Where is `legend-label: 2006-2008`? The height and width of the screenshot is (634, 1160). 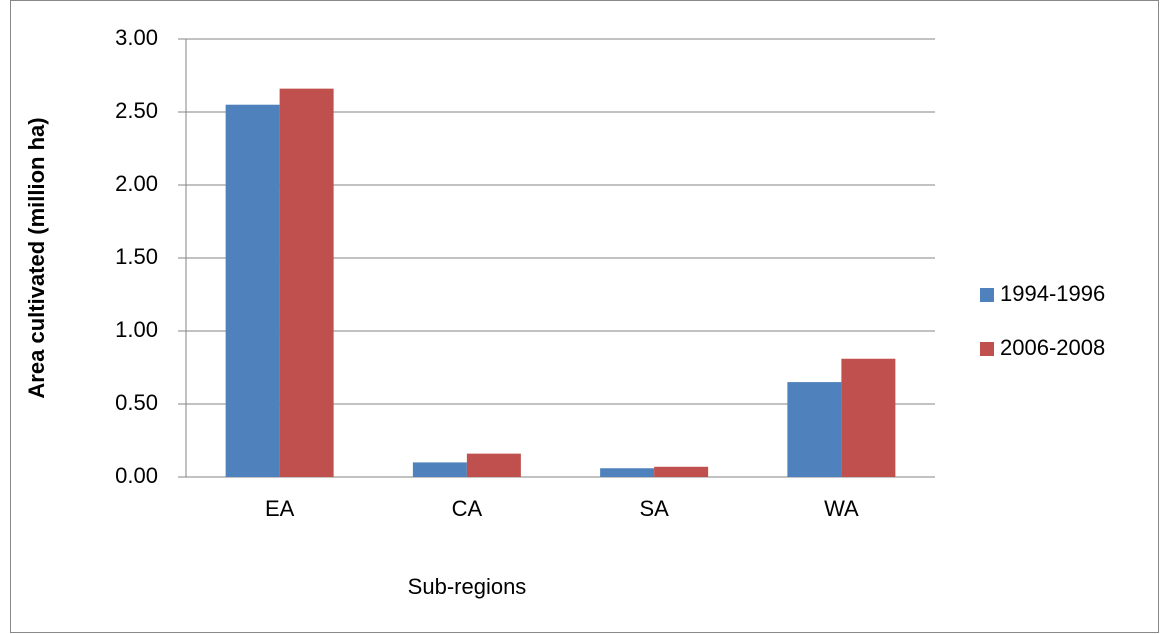 legend-label: 2006-2008 is located at coordinates (1052, 347).